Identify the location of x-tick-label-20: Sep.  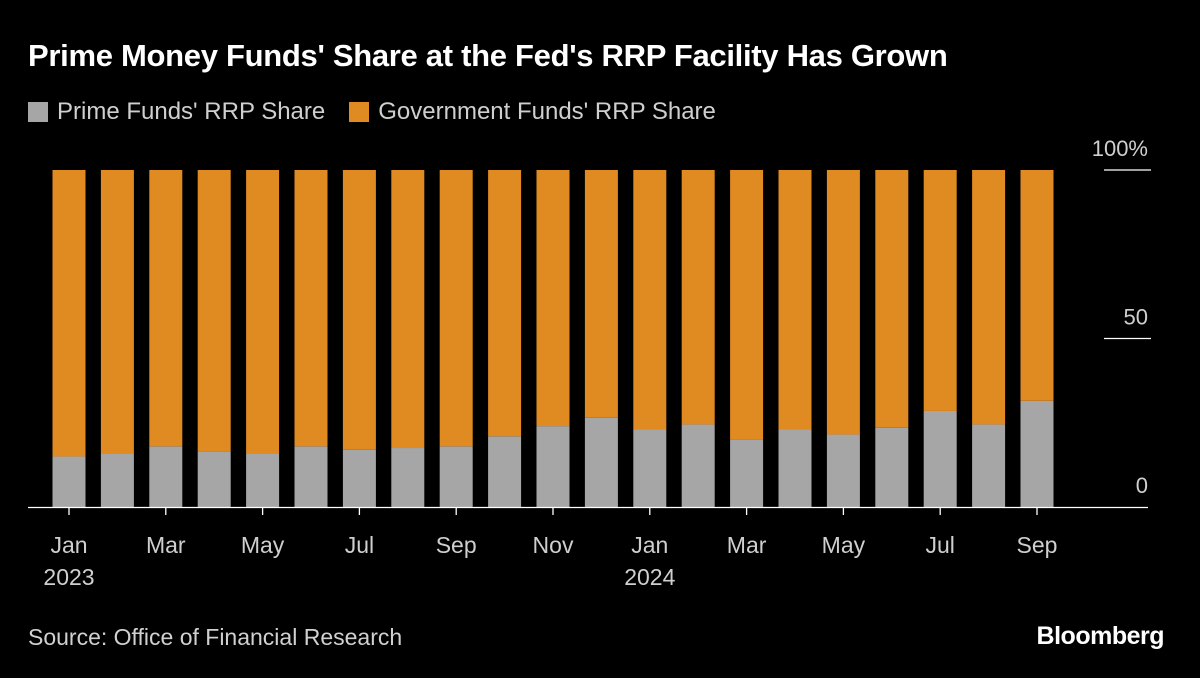
(1037, 545).